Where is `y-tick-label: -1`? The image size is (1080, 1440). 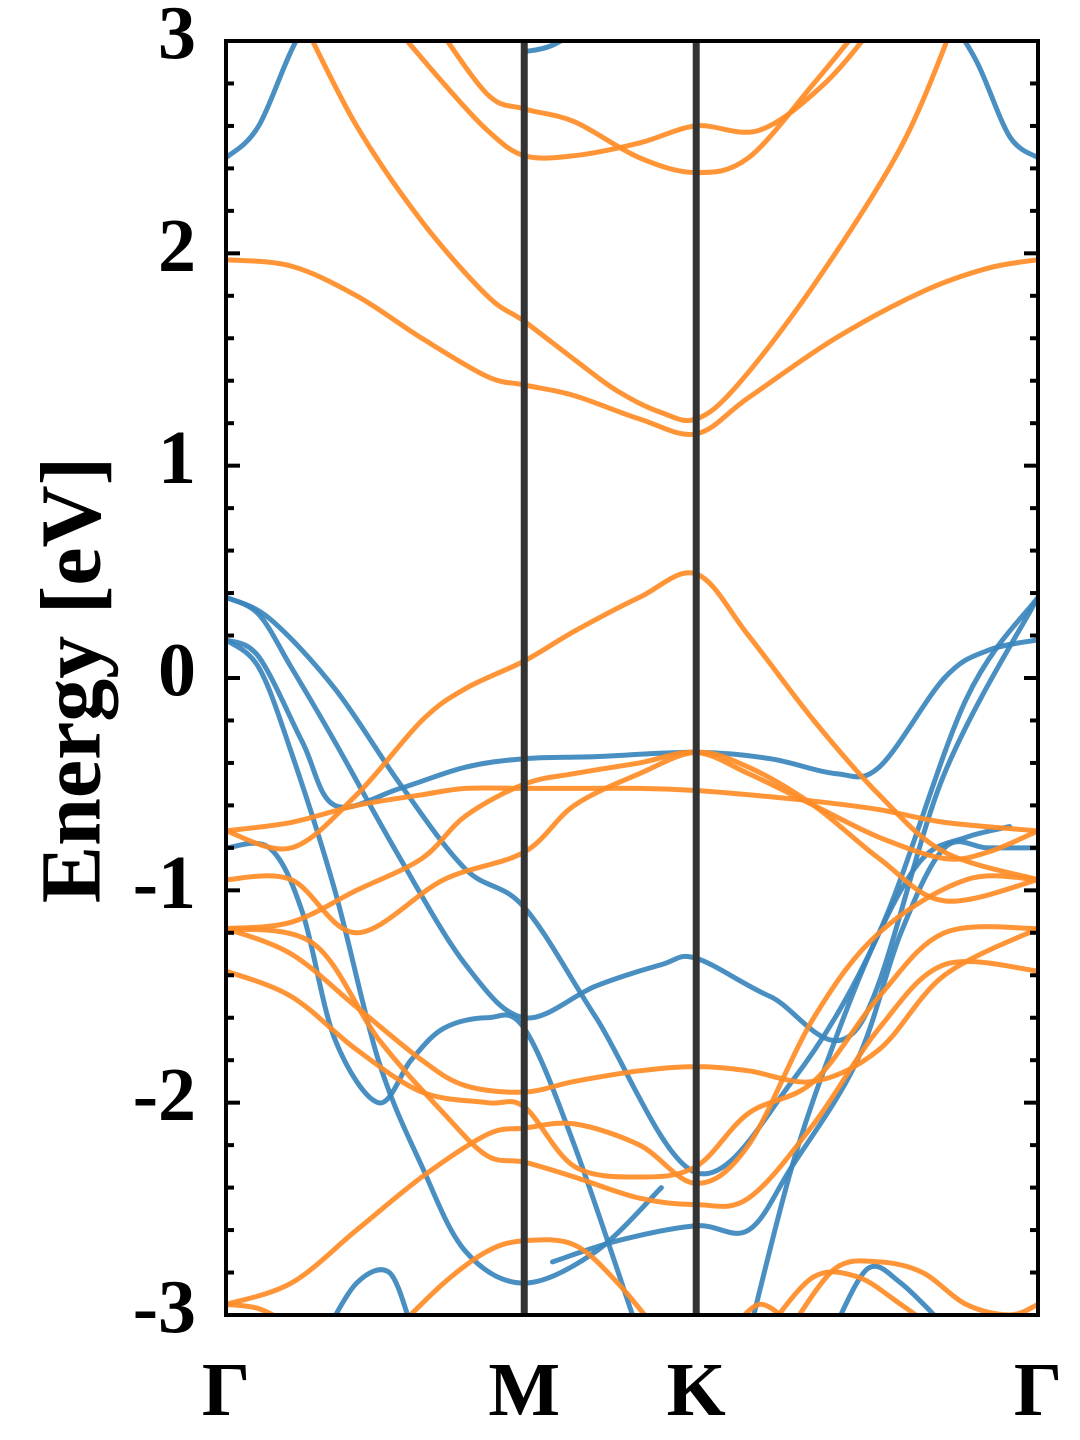
y-tick-label: -1 is located at coordinates (164, 883).